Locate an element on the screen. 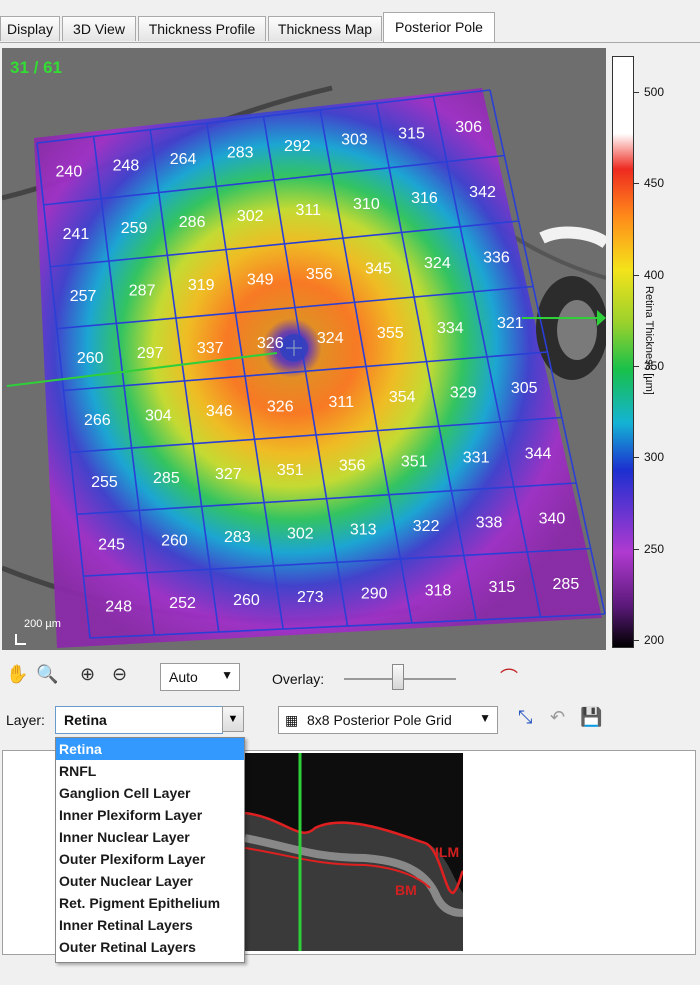  grid-type-select: ▦ 8x8 Posterior Pole Grid ▼ is located at coordinates (388, 720).